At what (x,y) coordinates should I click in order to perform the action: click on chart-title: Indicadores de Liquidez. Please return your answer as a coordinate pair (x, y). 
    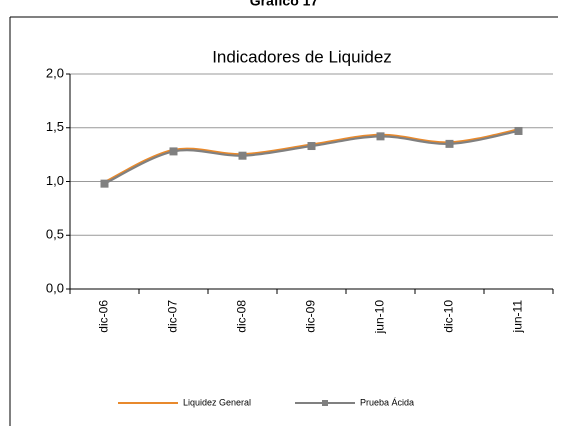
    Looking at the image, I should click on (302, 56).